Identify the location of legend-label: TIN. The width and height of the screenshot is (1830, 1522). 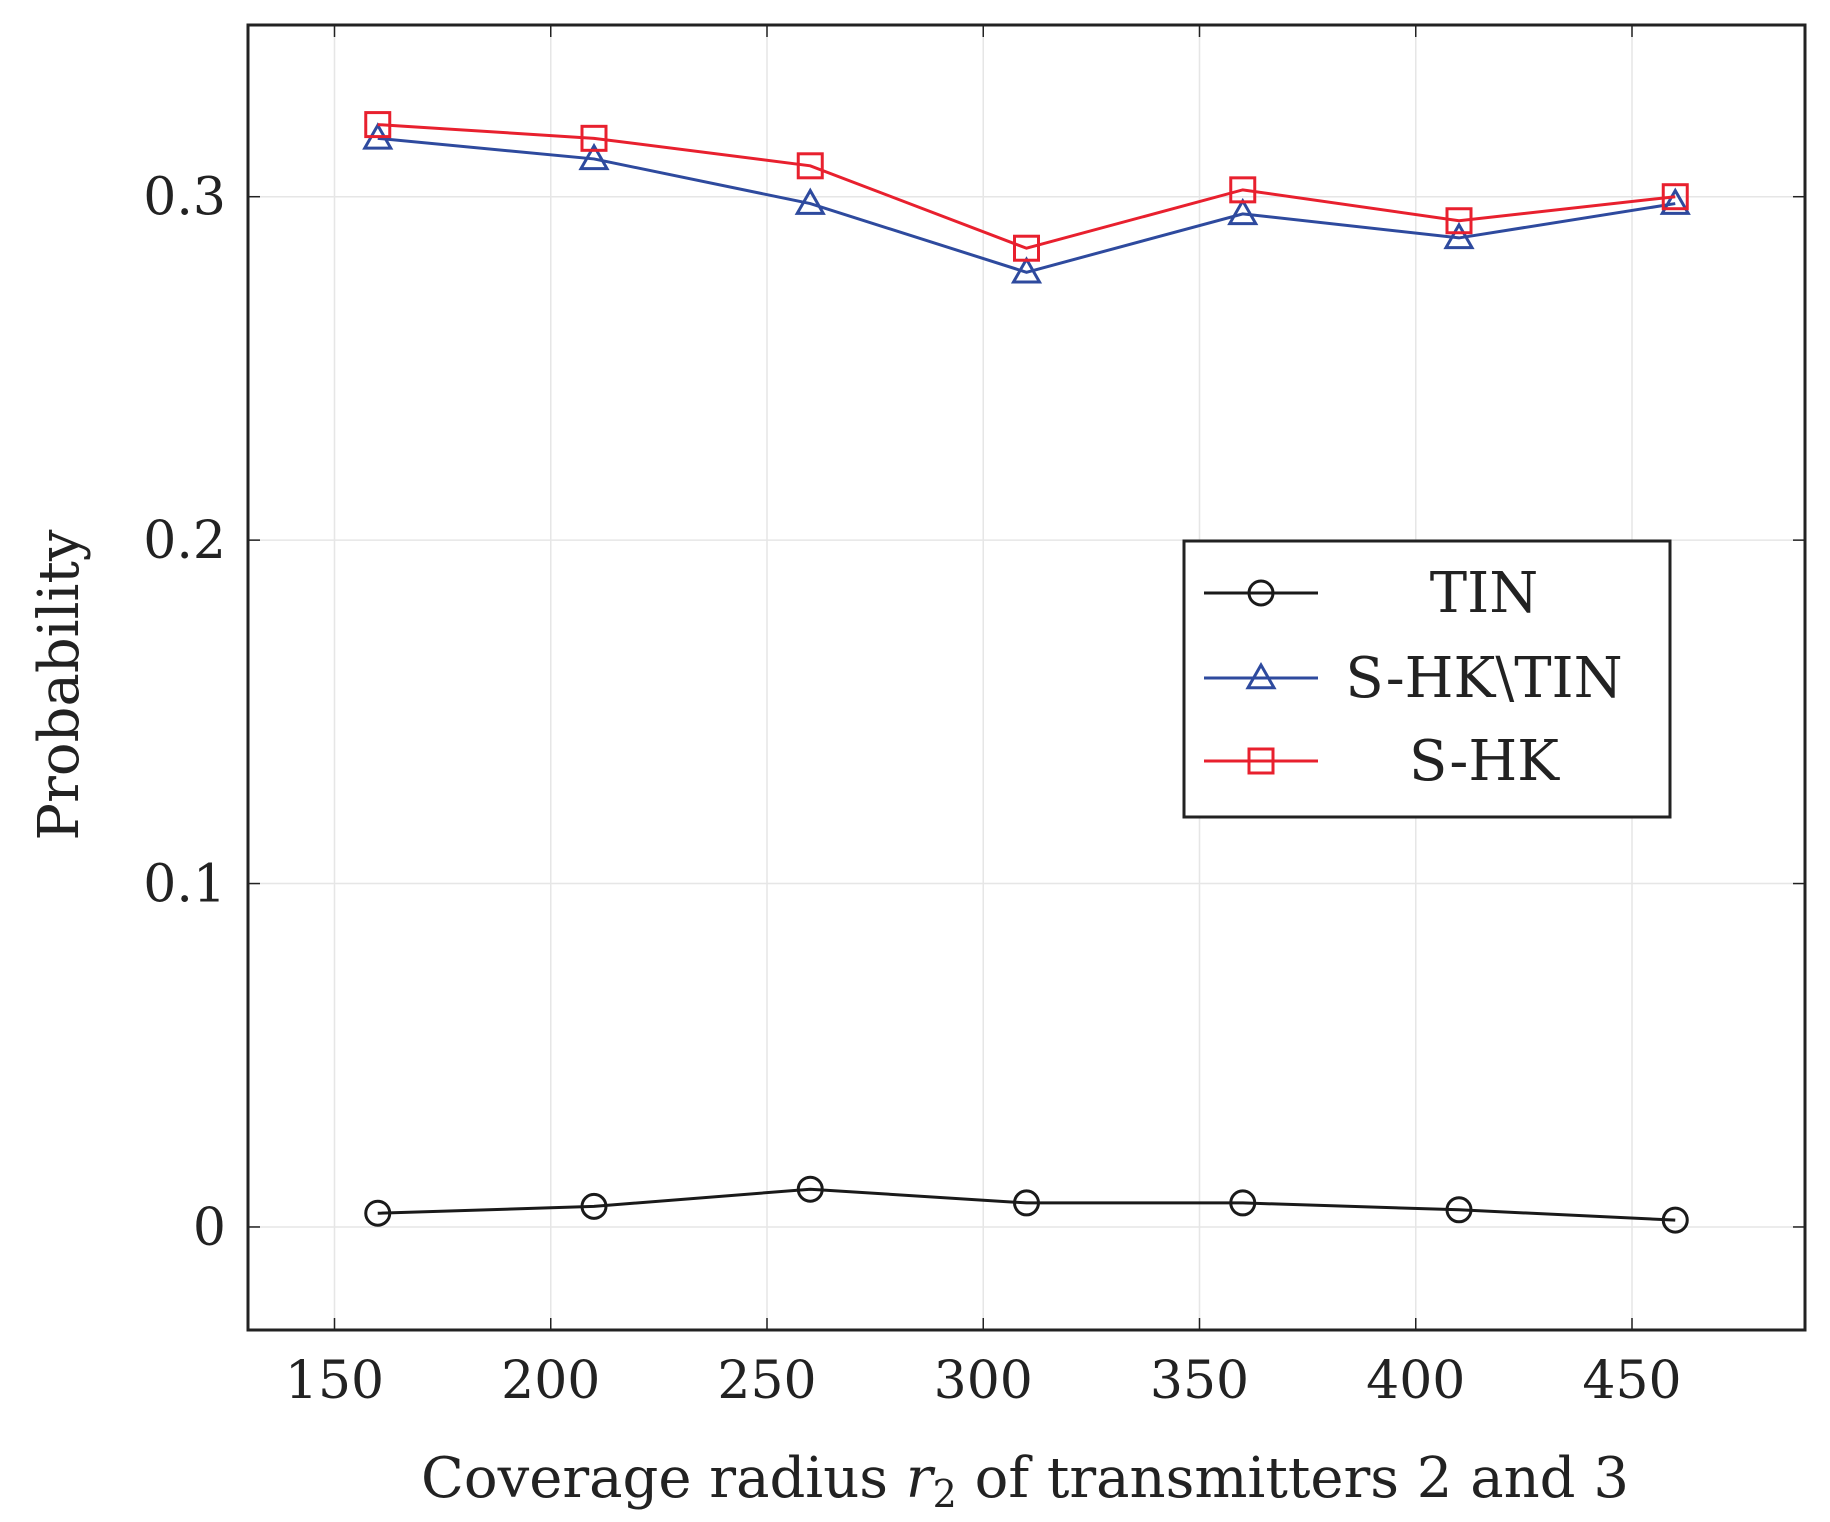
(1484, 593).